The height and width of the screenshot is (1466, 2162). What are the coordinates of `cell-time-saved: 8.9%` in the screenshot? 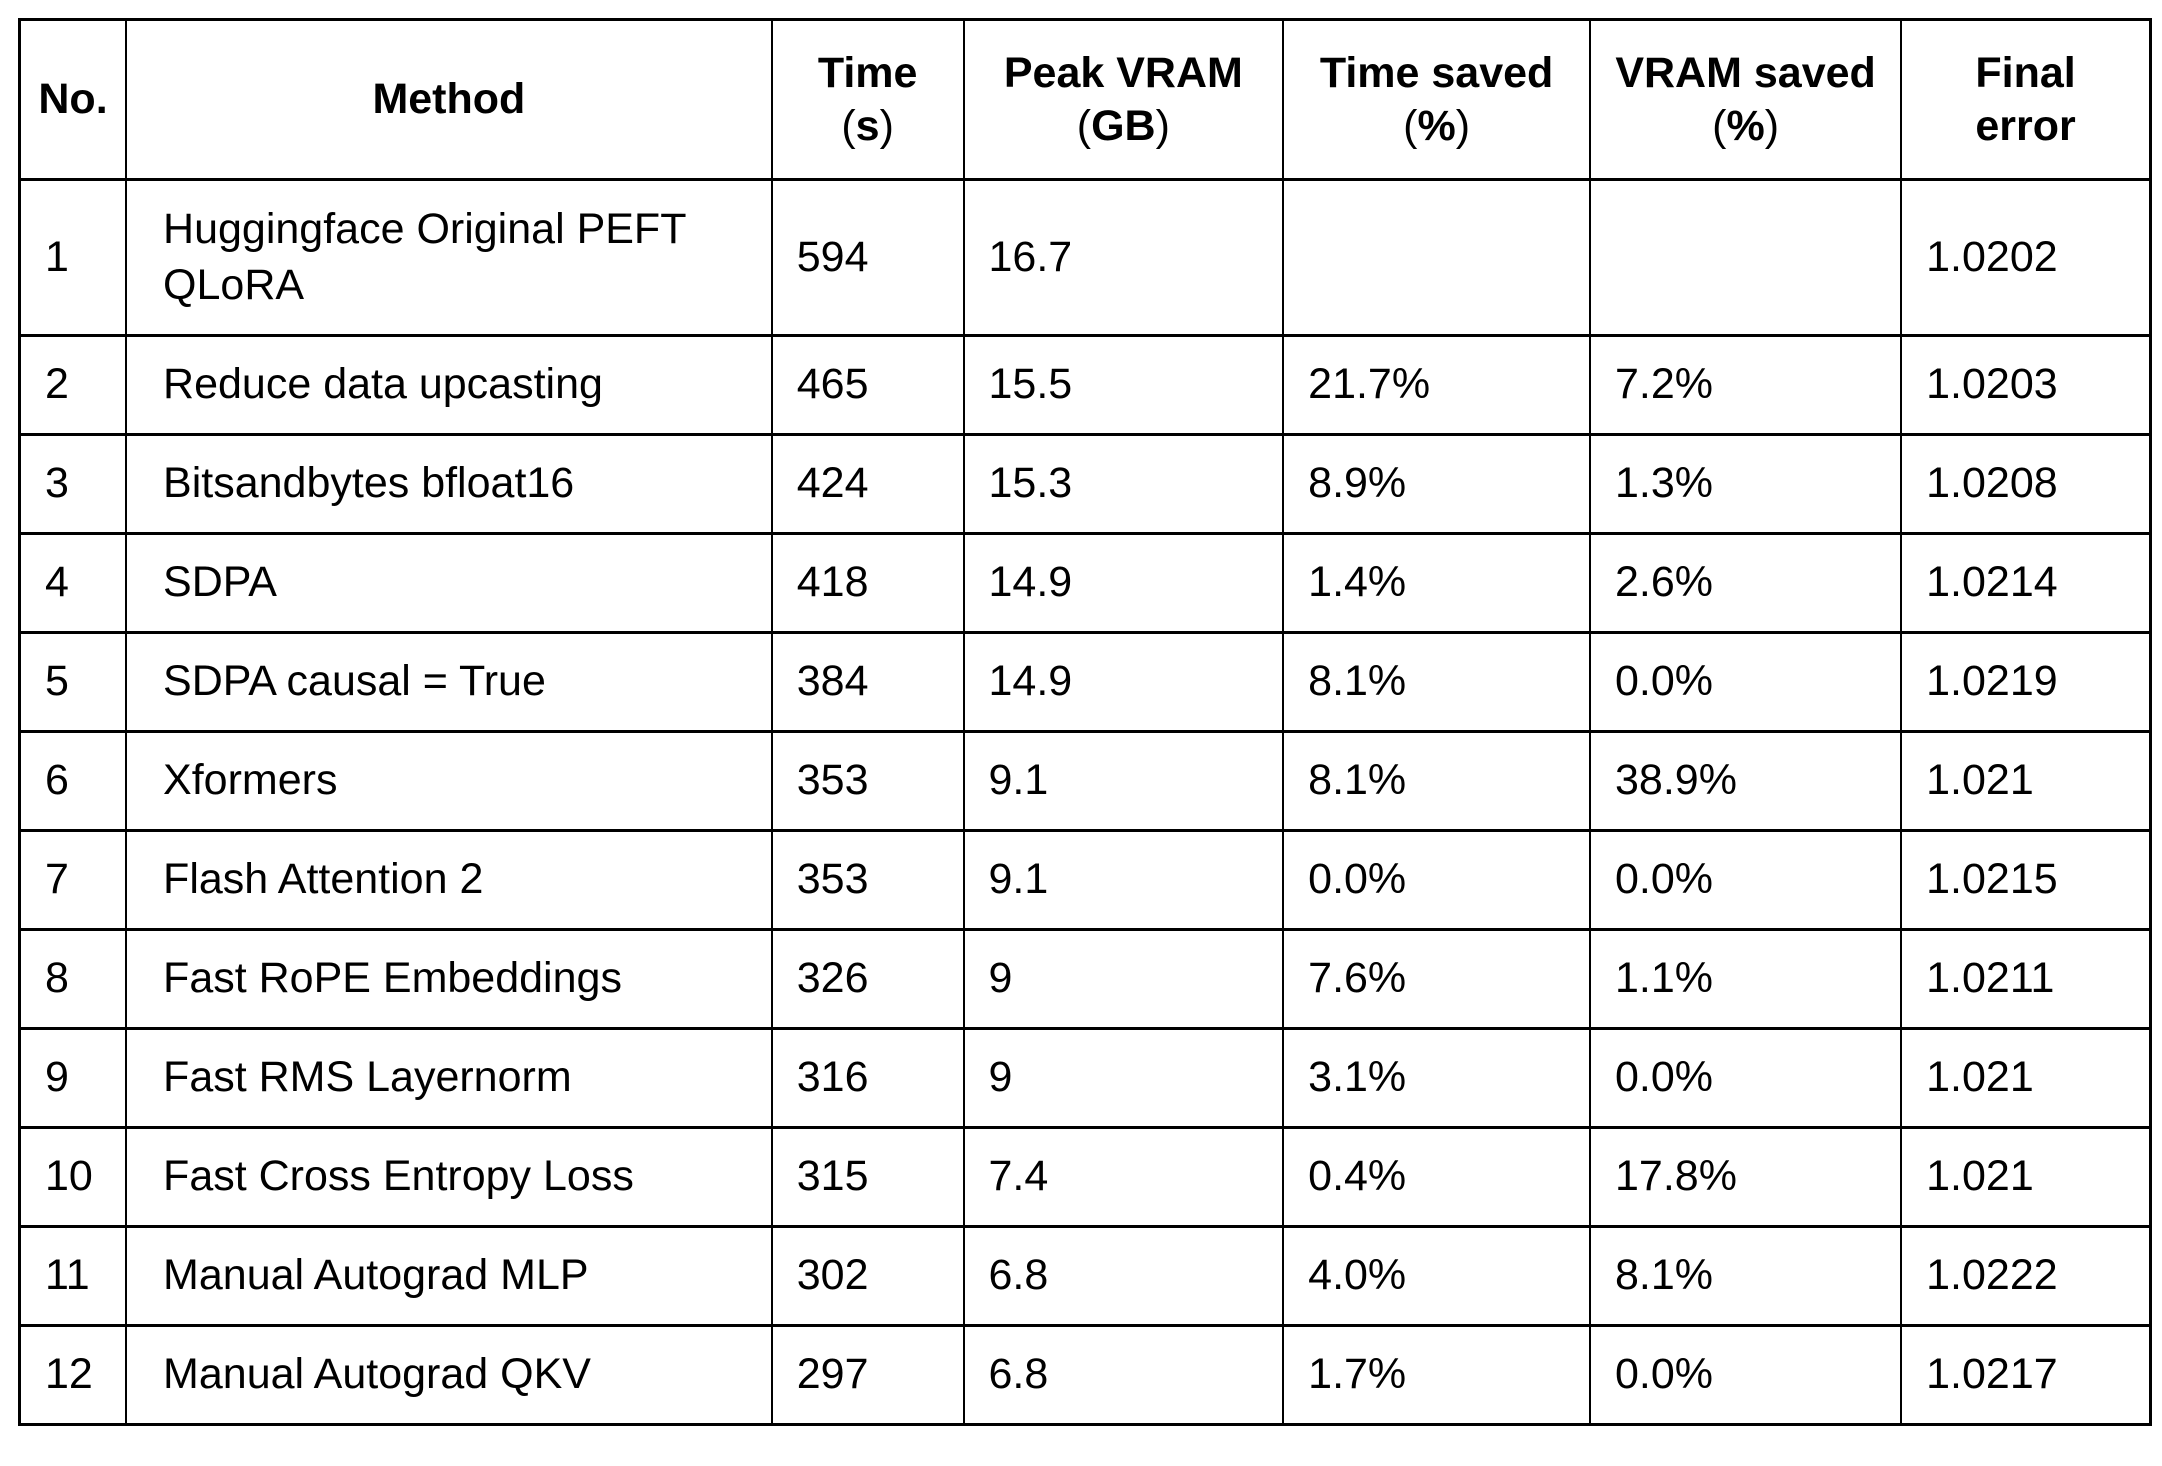 It's located at (1436, 483).